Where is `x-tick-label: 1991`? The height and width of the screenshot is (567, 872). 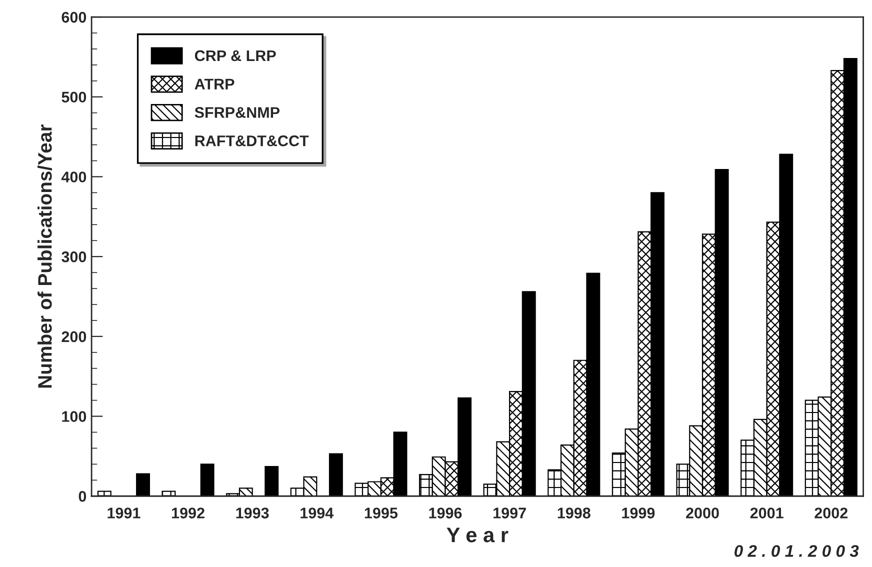 x-tick-label: 1991 is located at coordinates (124, 513).